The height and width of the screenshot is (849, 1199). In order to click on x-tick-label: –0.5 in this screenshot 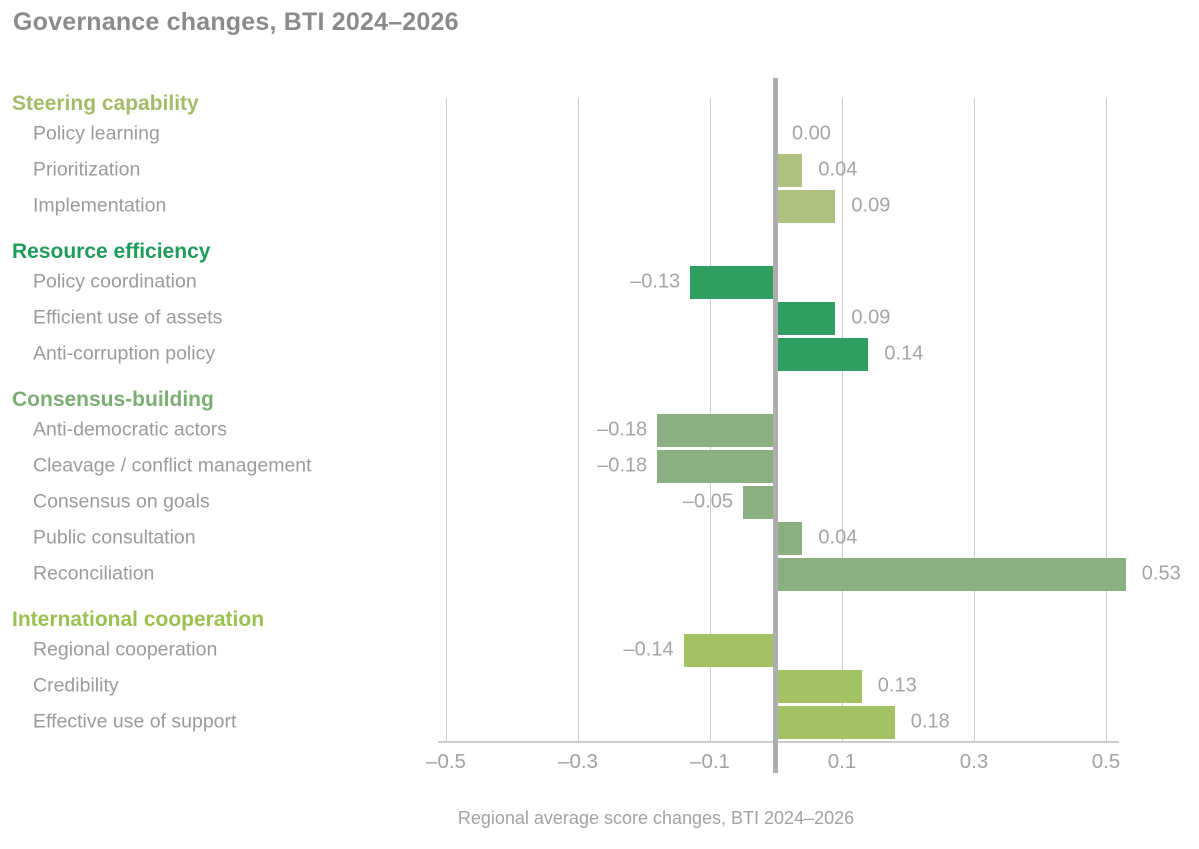, I will do `click(446, 761)`.